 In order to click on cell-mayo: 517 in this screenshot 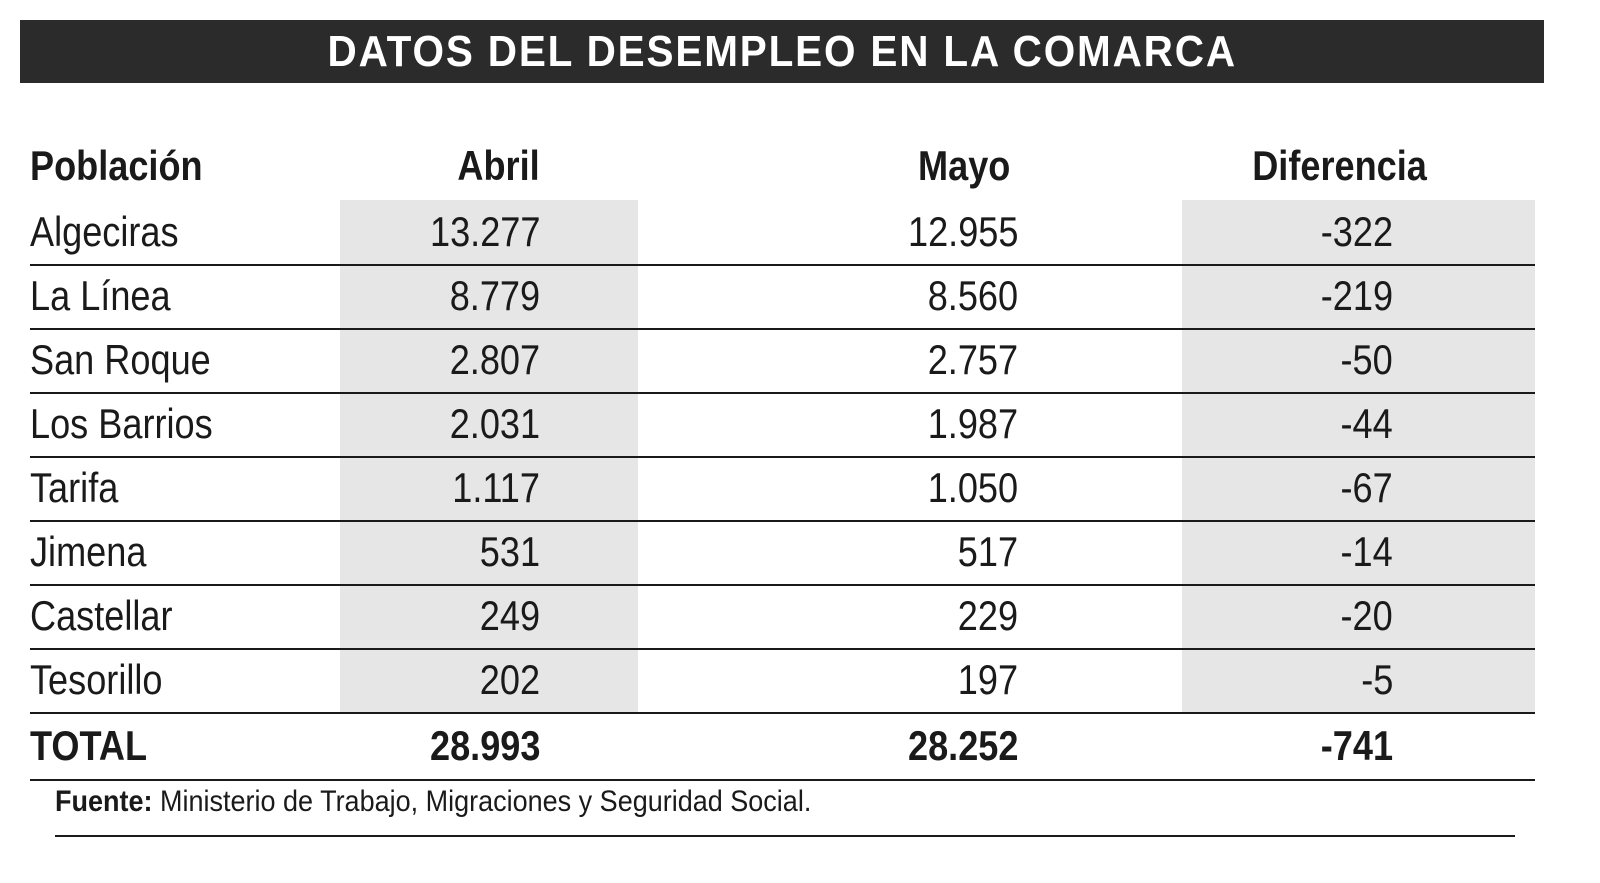, I will do `click(868, 552)`.